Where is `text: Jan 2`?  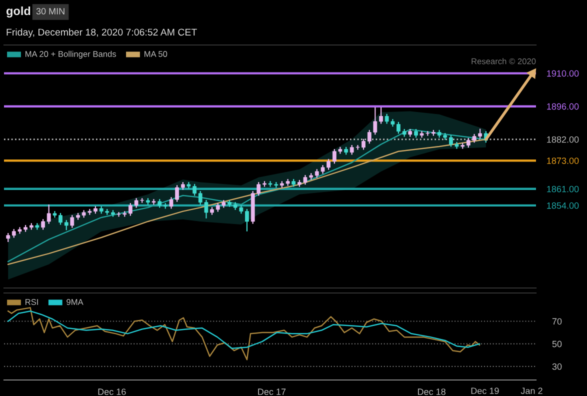 text: Jan 2 is located at coordinates (531, 391).